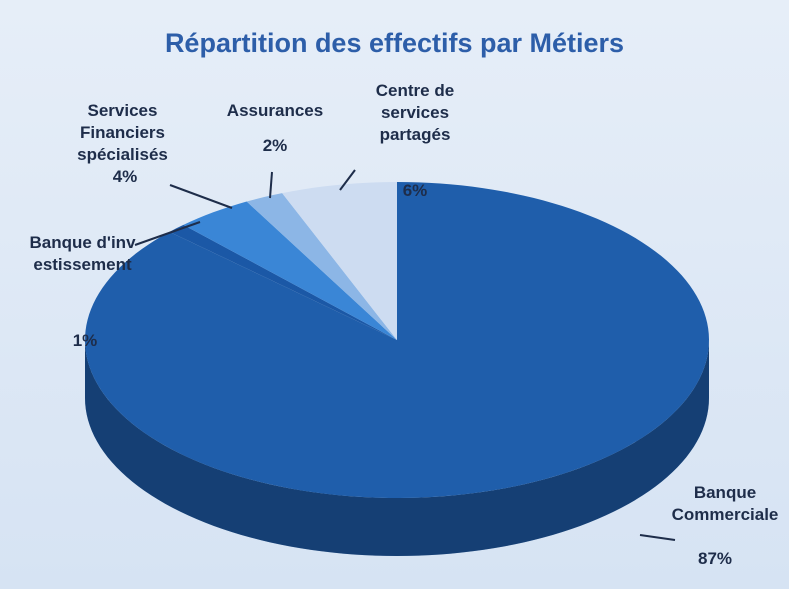 The width and height of the screenshot is (789, 589). What do you see at coordinates (85, 340) in the screenshot?
I see `value-label: 1%` at bounding box center [85, 340].